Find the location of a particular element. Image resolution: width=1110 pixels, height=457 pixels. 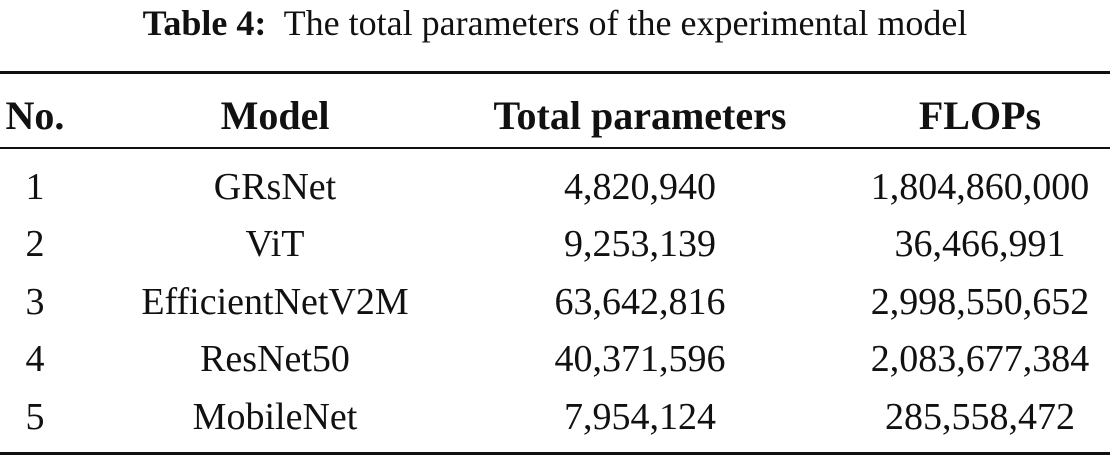

cell-no: 1 is located at coordinates (35, 187).